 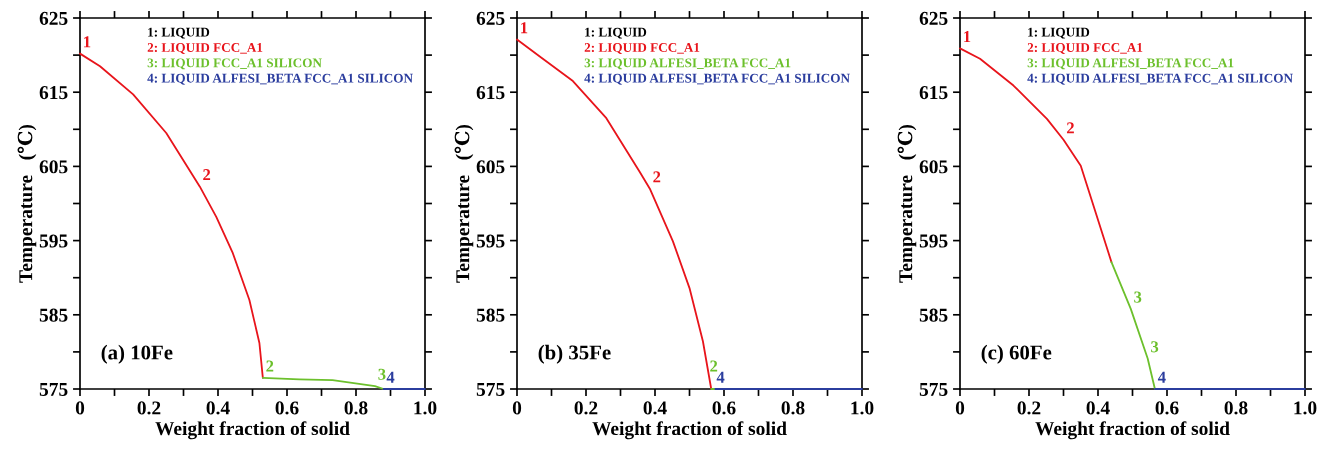 What do you see at coordinates (1133, 325) in the screenshot?
I see `line-series` at bounding box center [1133, 325].